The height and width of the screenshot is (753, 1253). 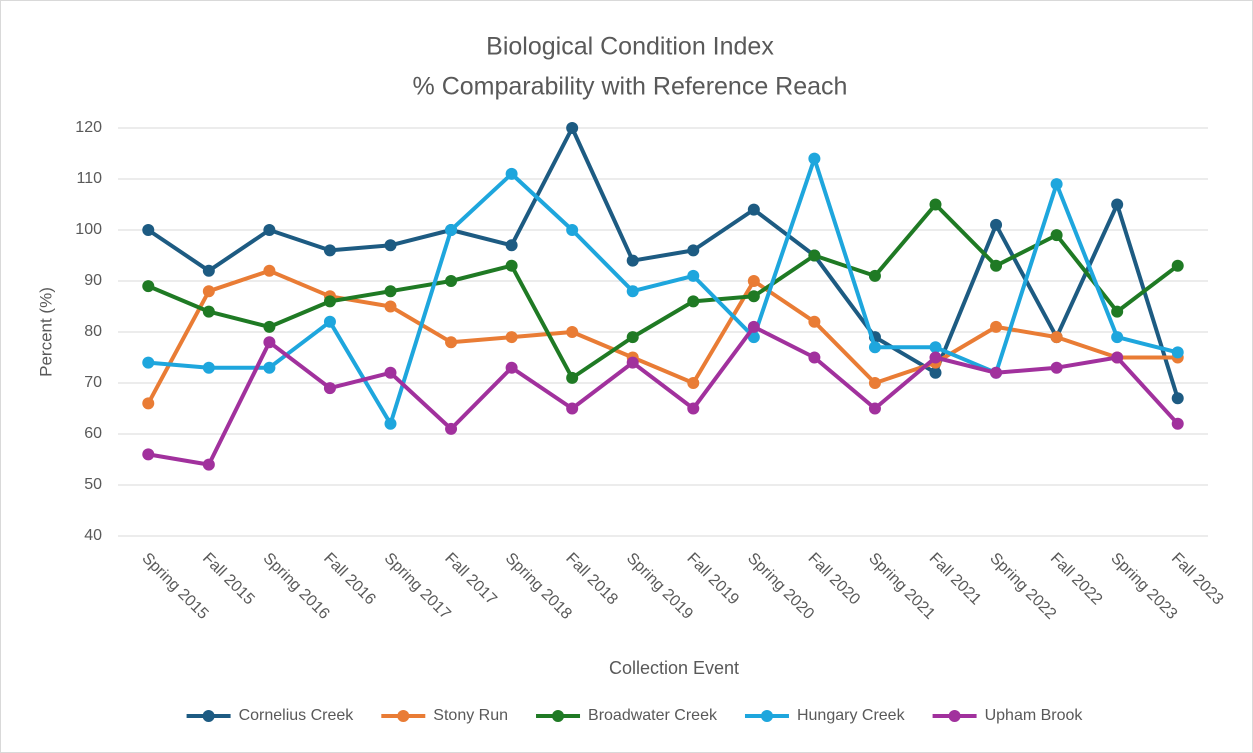 What do you see at coordinates (93, 535) in the screenshot?
I see `y-tick-label: 40` at bounding box center [93, 535].